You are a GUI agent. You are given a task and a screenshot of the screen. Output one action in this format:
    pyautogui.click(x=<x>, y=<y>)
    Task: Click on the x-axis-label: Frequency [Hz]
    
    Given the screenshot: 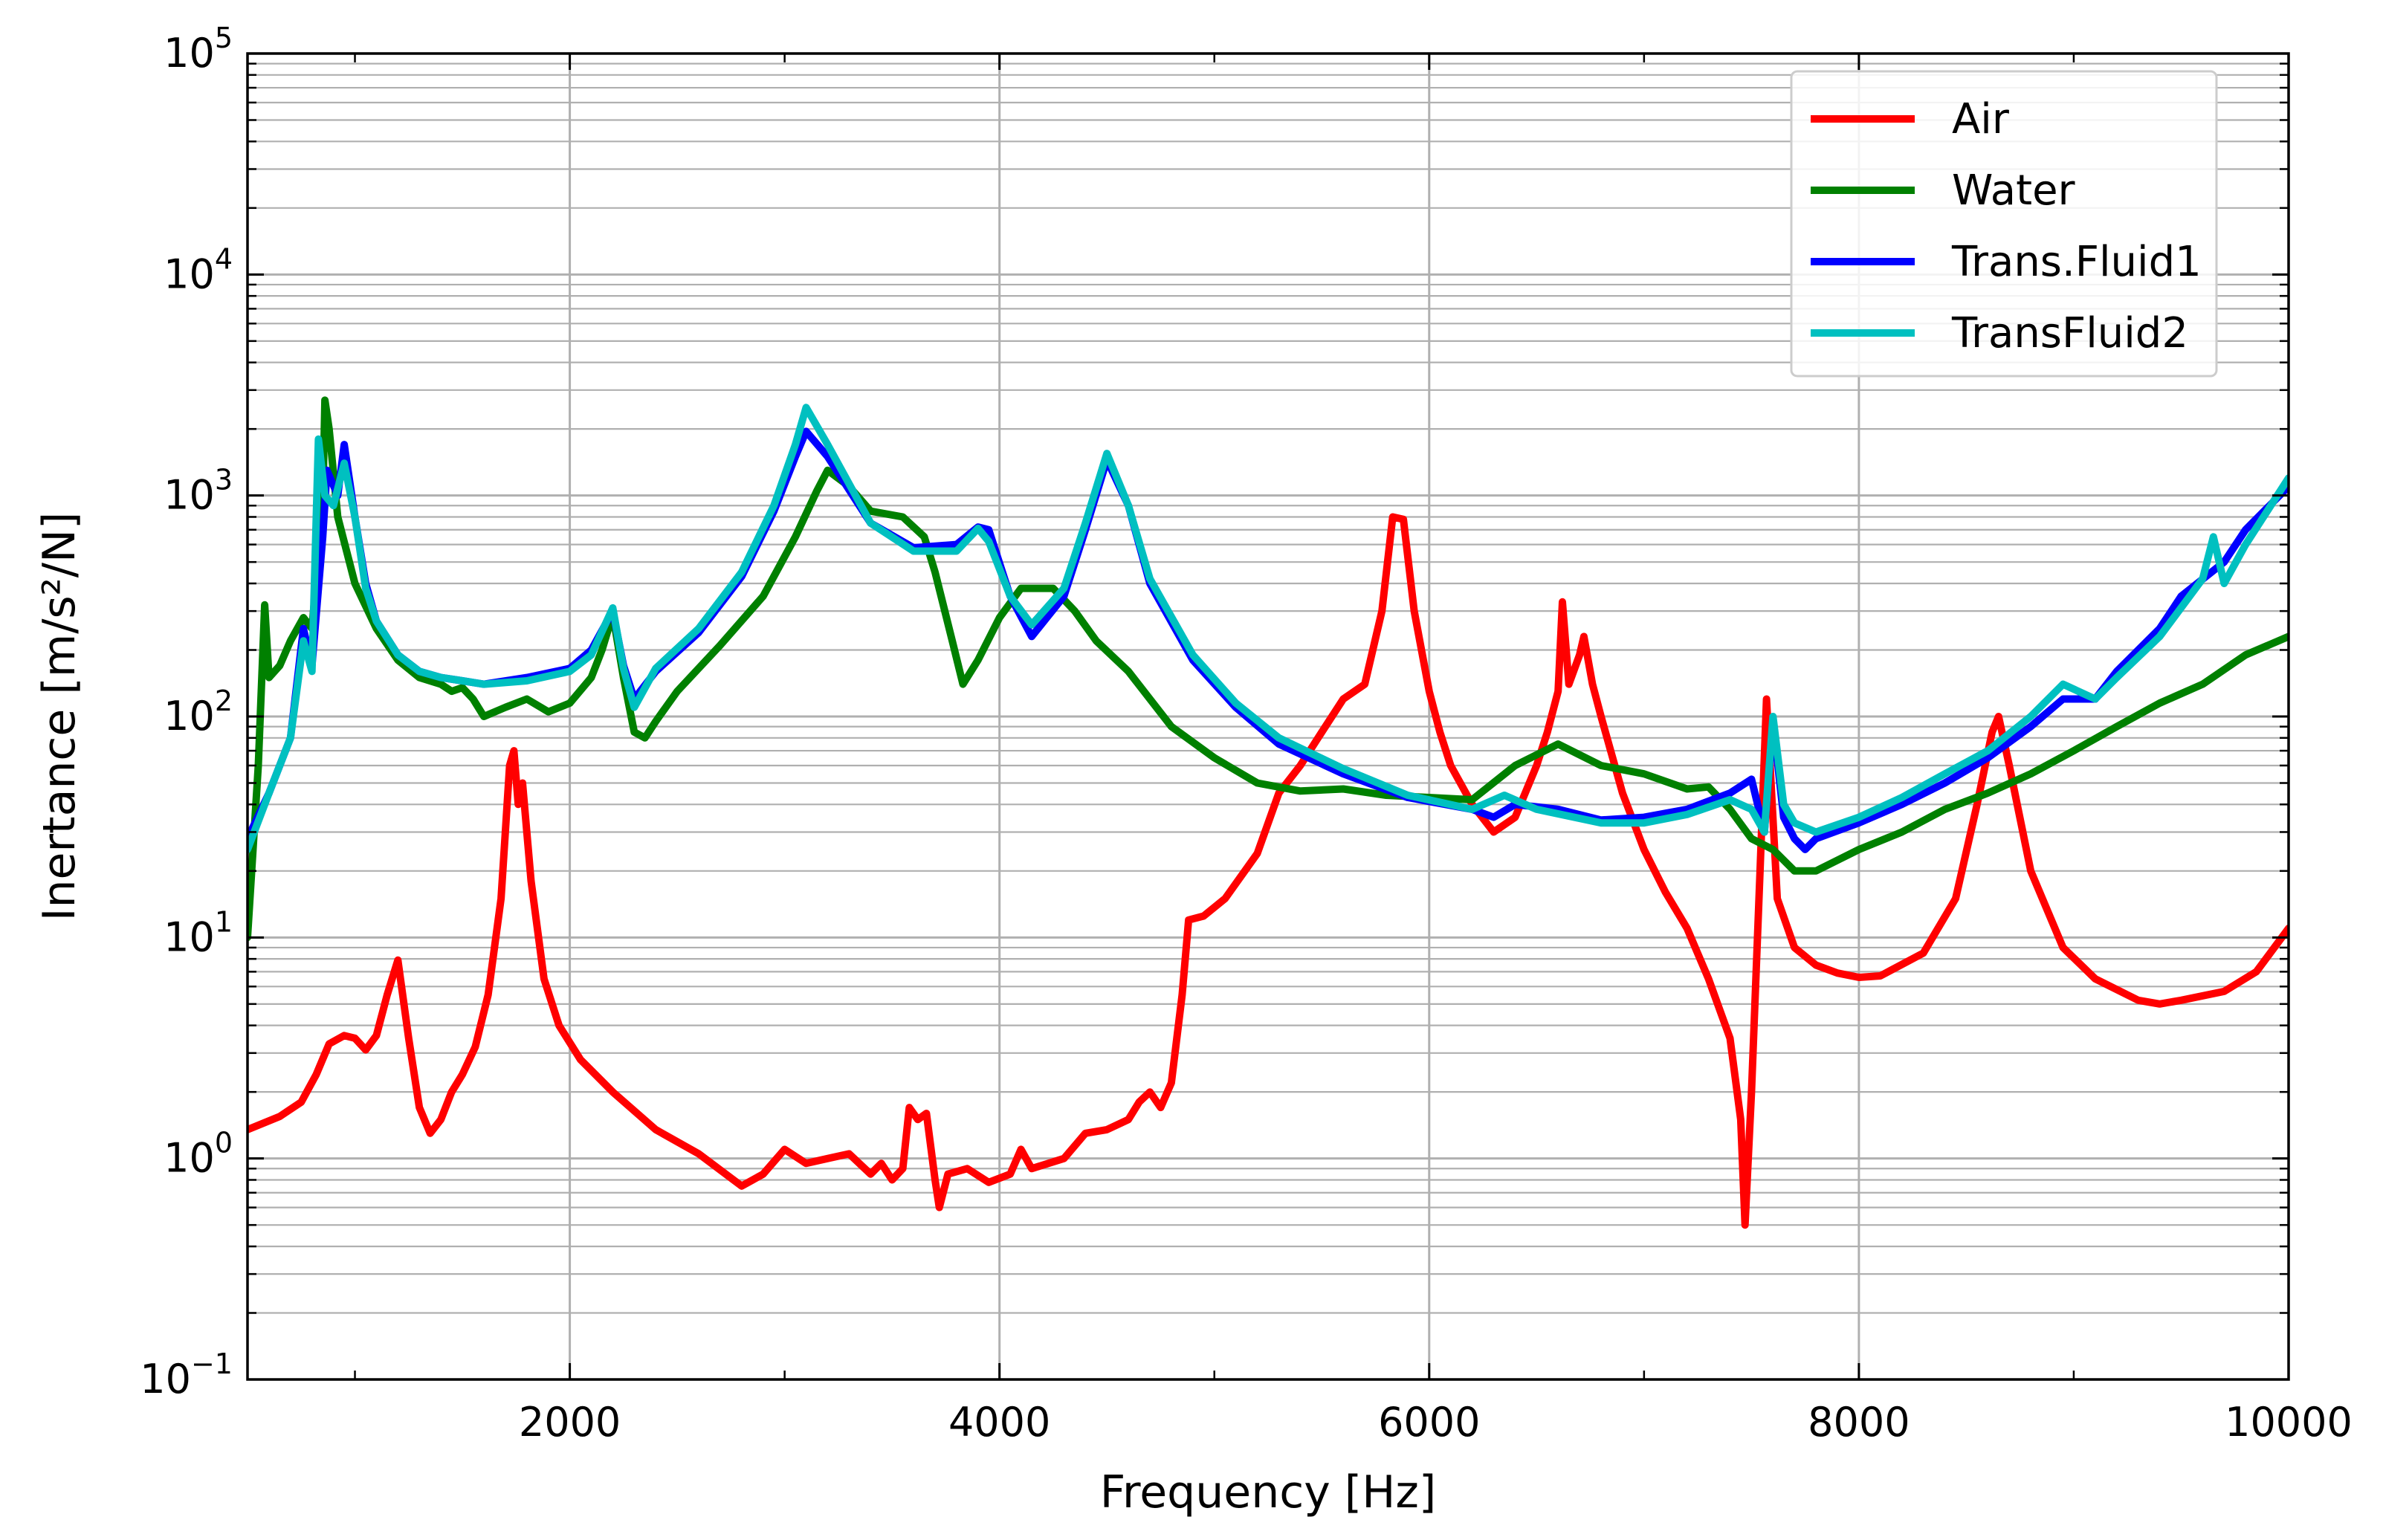 What is the action you would take?
    pyautogui.click(x=1268, y=1492)
    